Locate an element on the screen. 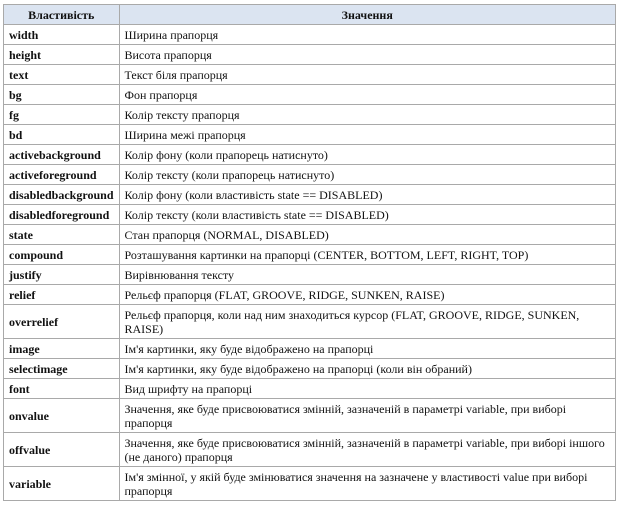  table-row: fg Колір тексту прапорця is located at coordinates (309, 114).